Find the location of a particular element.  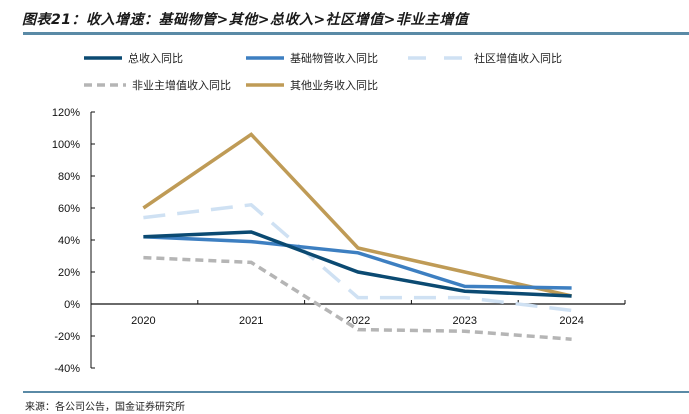

legend-label-community: 社区增值收入同比 is located at coordinates (518, 58).